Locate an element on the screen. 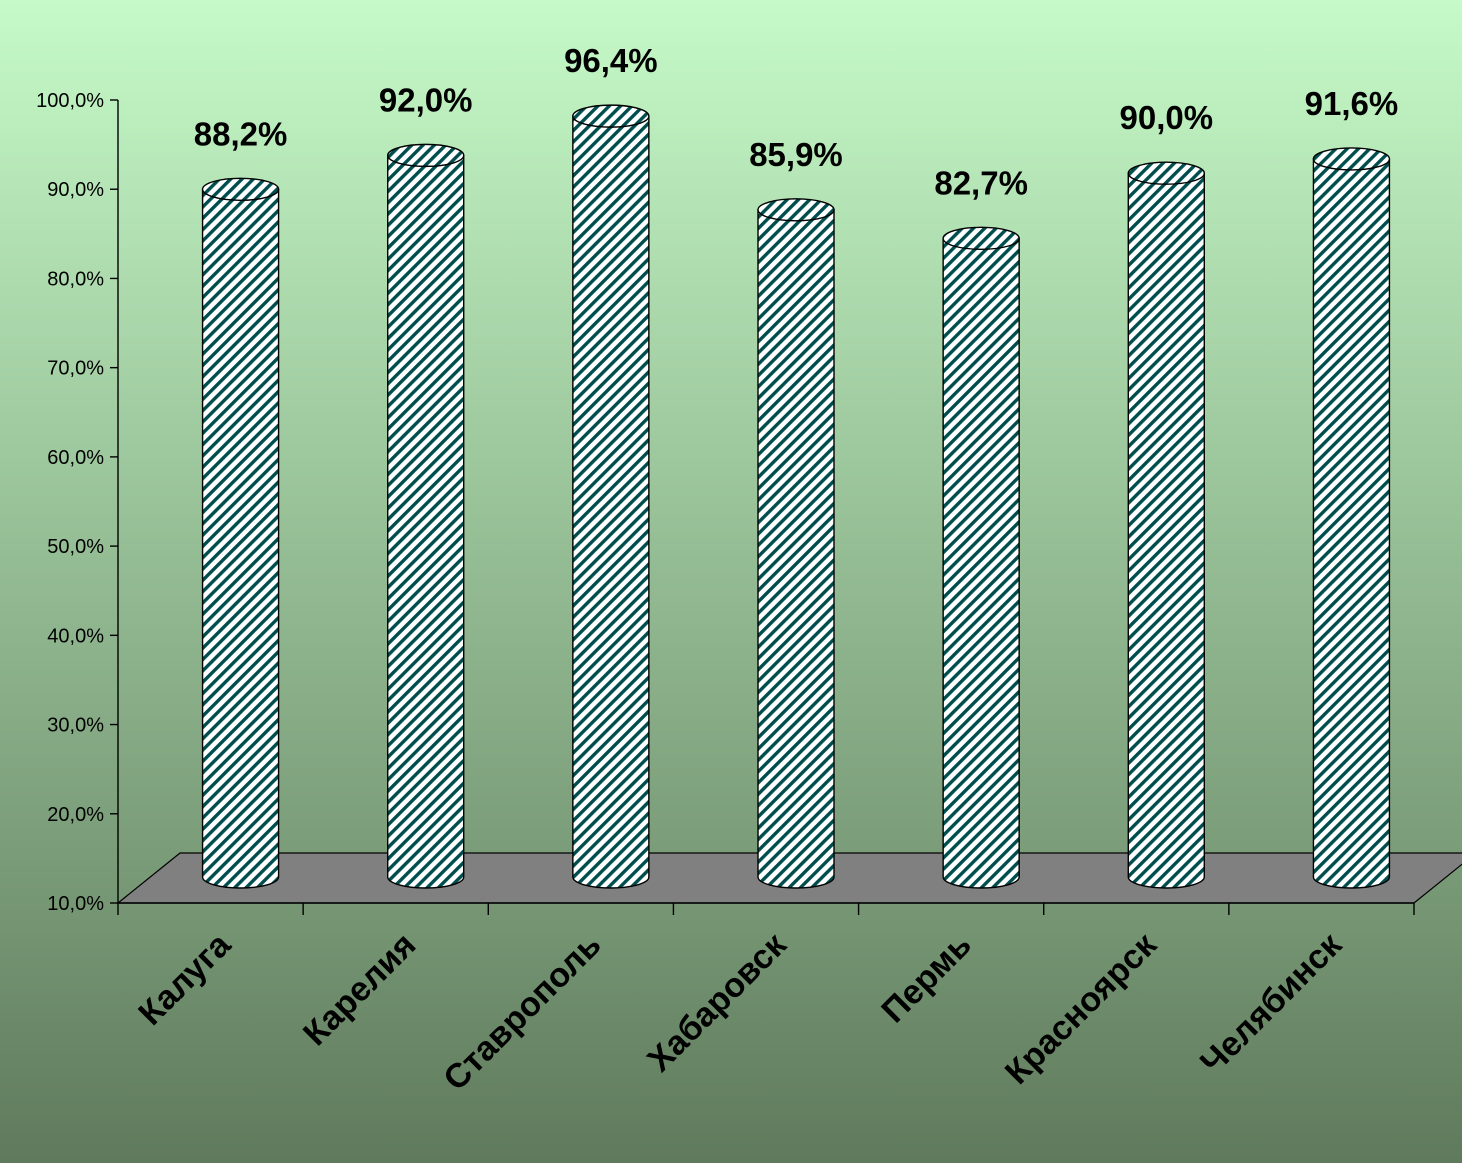 This screenshot has height=1163, width=1462. y-tick-label: 70,0% is located at coordinates (75, 369).